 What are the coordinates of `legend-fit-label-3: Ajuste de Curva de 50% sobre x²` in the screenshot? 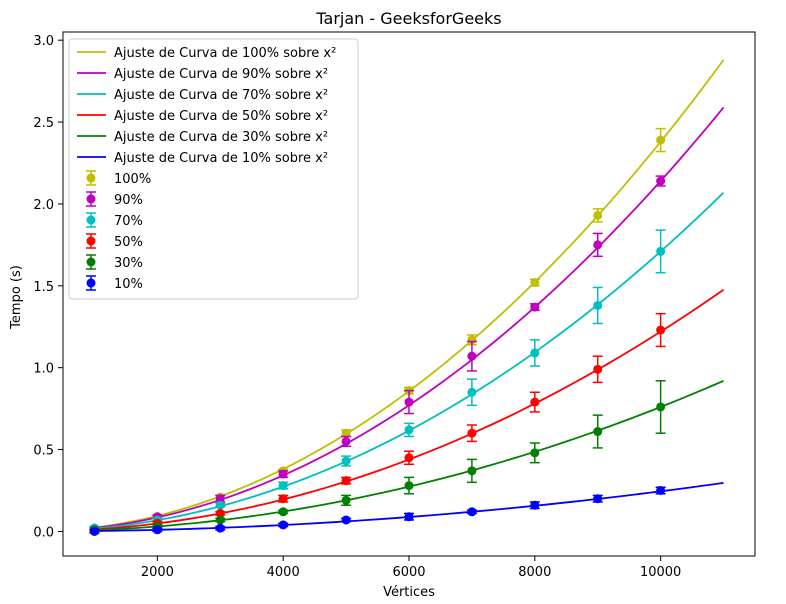 It's located at (221, 116).